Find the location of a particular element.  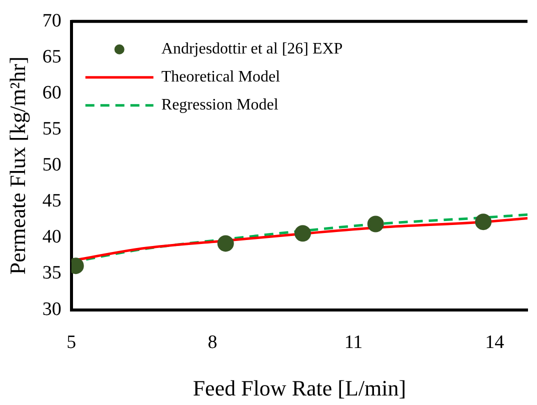

y-tick-label: 70 is located at coordinates (52, 21).